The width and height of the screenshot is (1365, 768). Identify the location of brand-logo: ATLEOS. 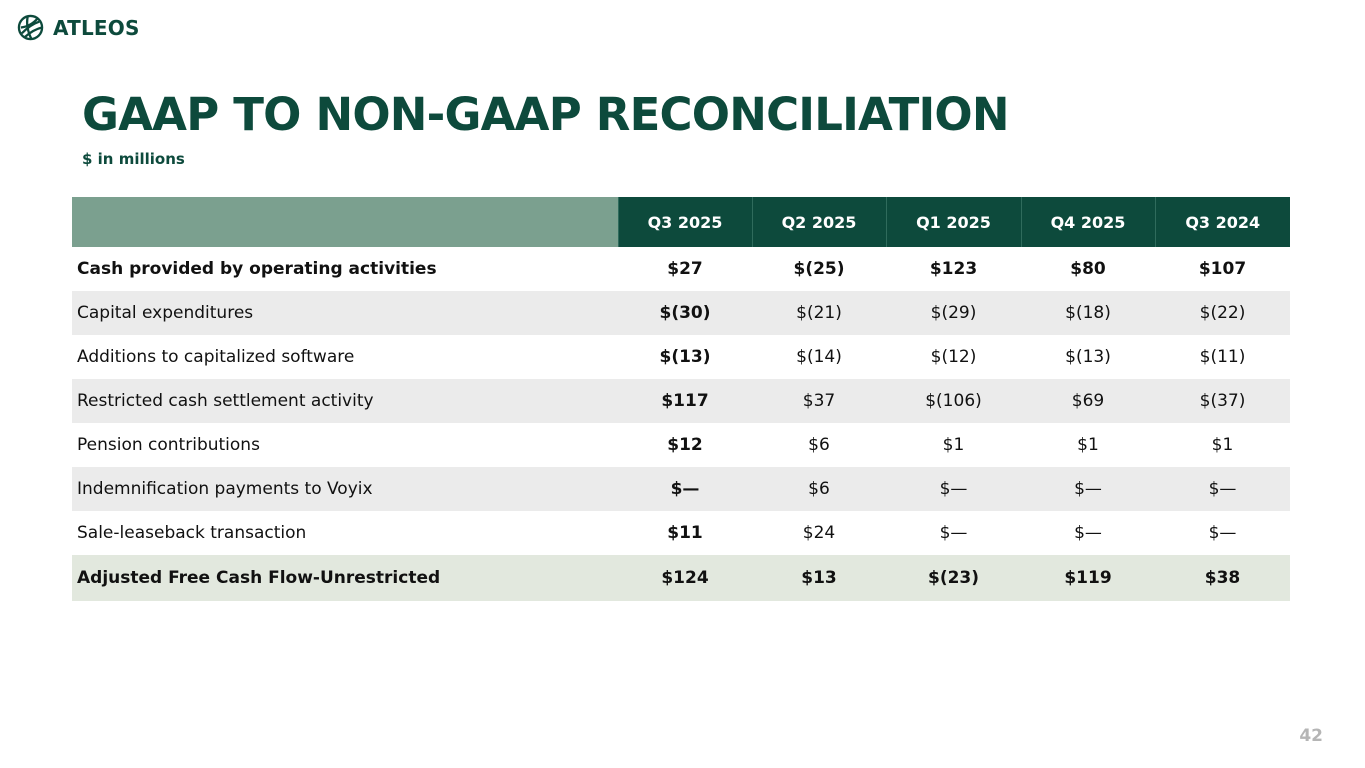
(78, 27).